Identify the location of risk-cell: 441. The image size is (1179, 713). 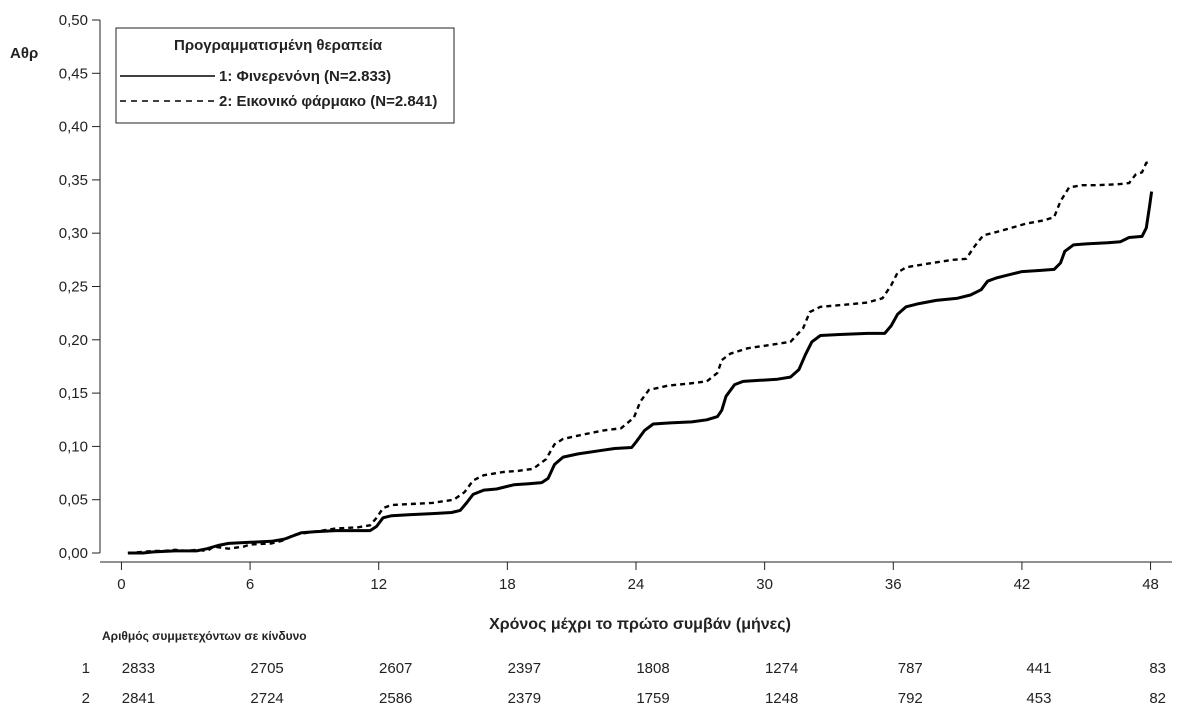
(1038, 668).